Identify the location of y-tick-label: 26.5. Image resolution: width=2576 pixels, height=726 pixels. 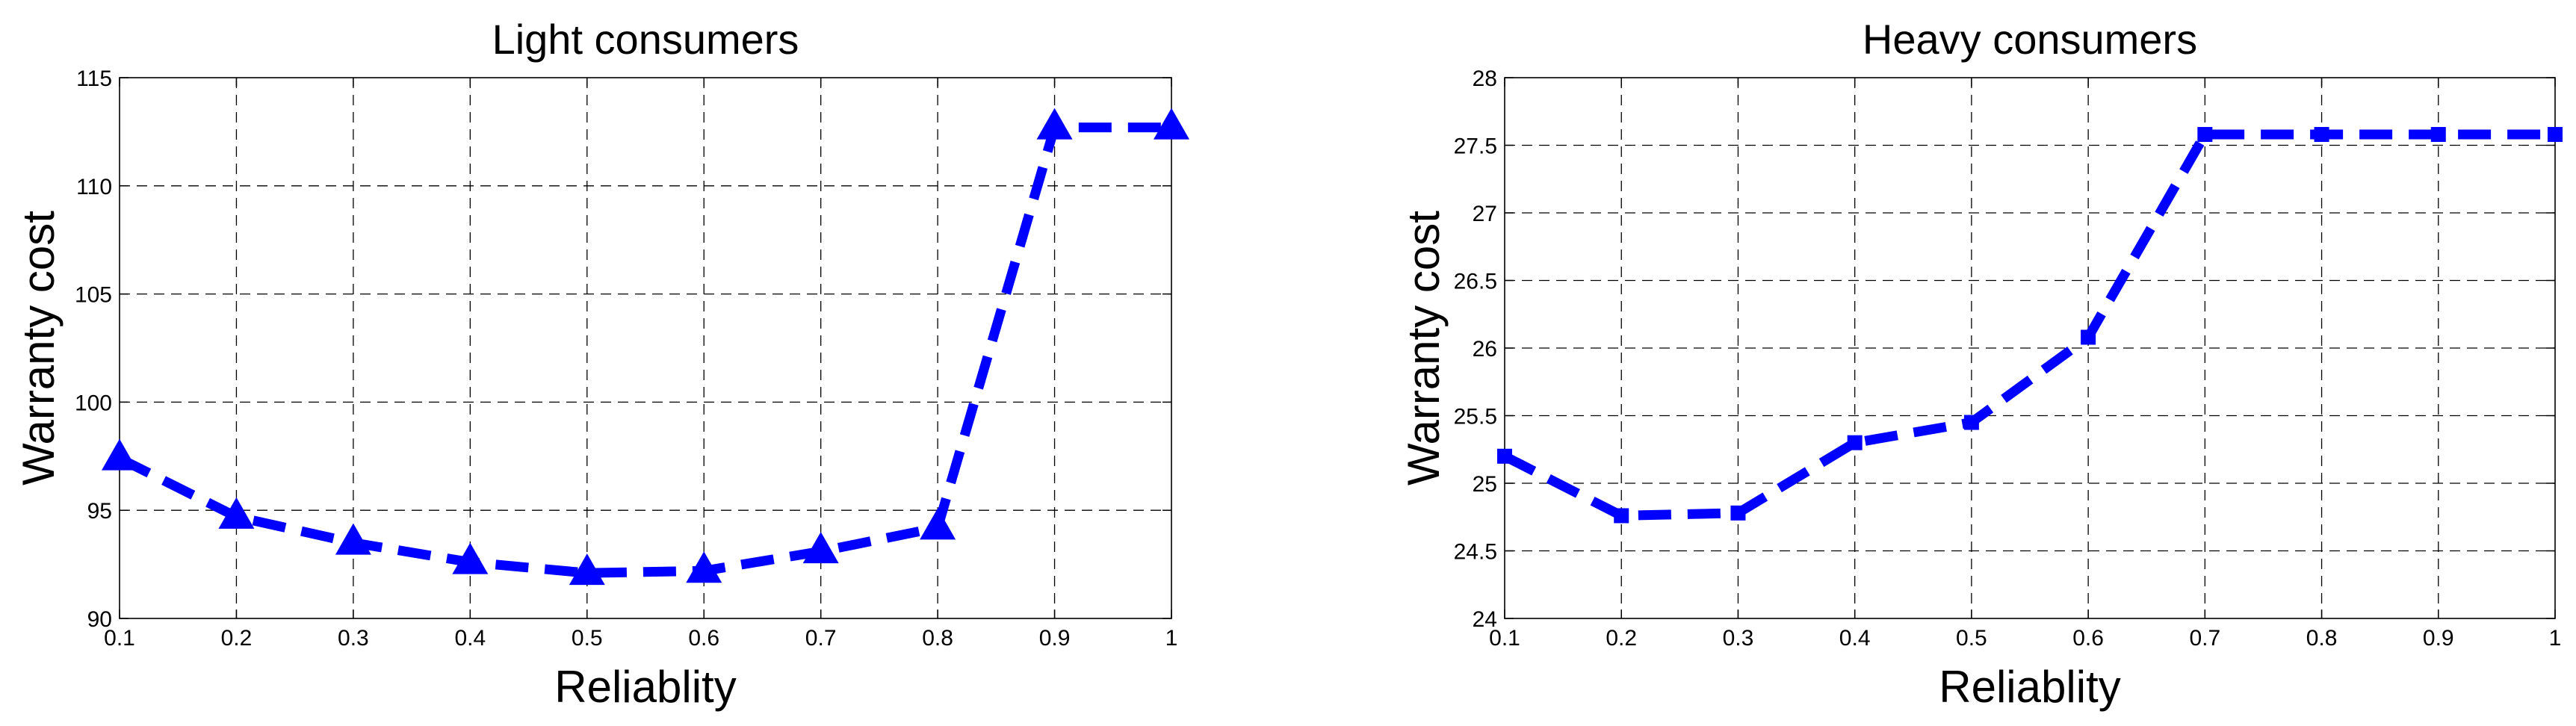
(1475, 282).